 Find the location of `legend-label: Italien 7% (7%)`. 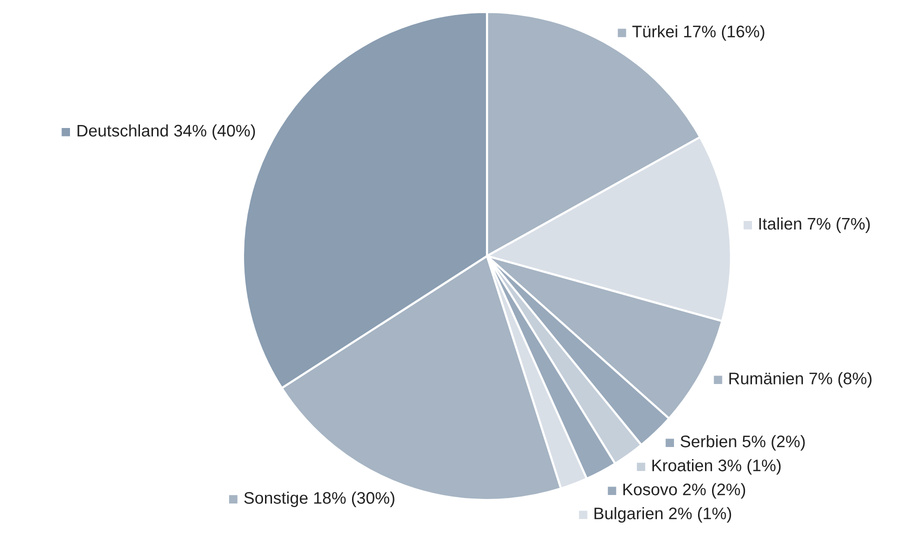

legend-label: Italien 7% (7%) is located at coordinates (814, 225).